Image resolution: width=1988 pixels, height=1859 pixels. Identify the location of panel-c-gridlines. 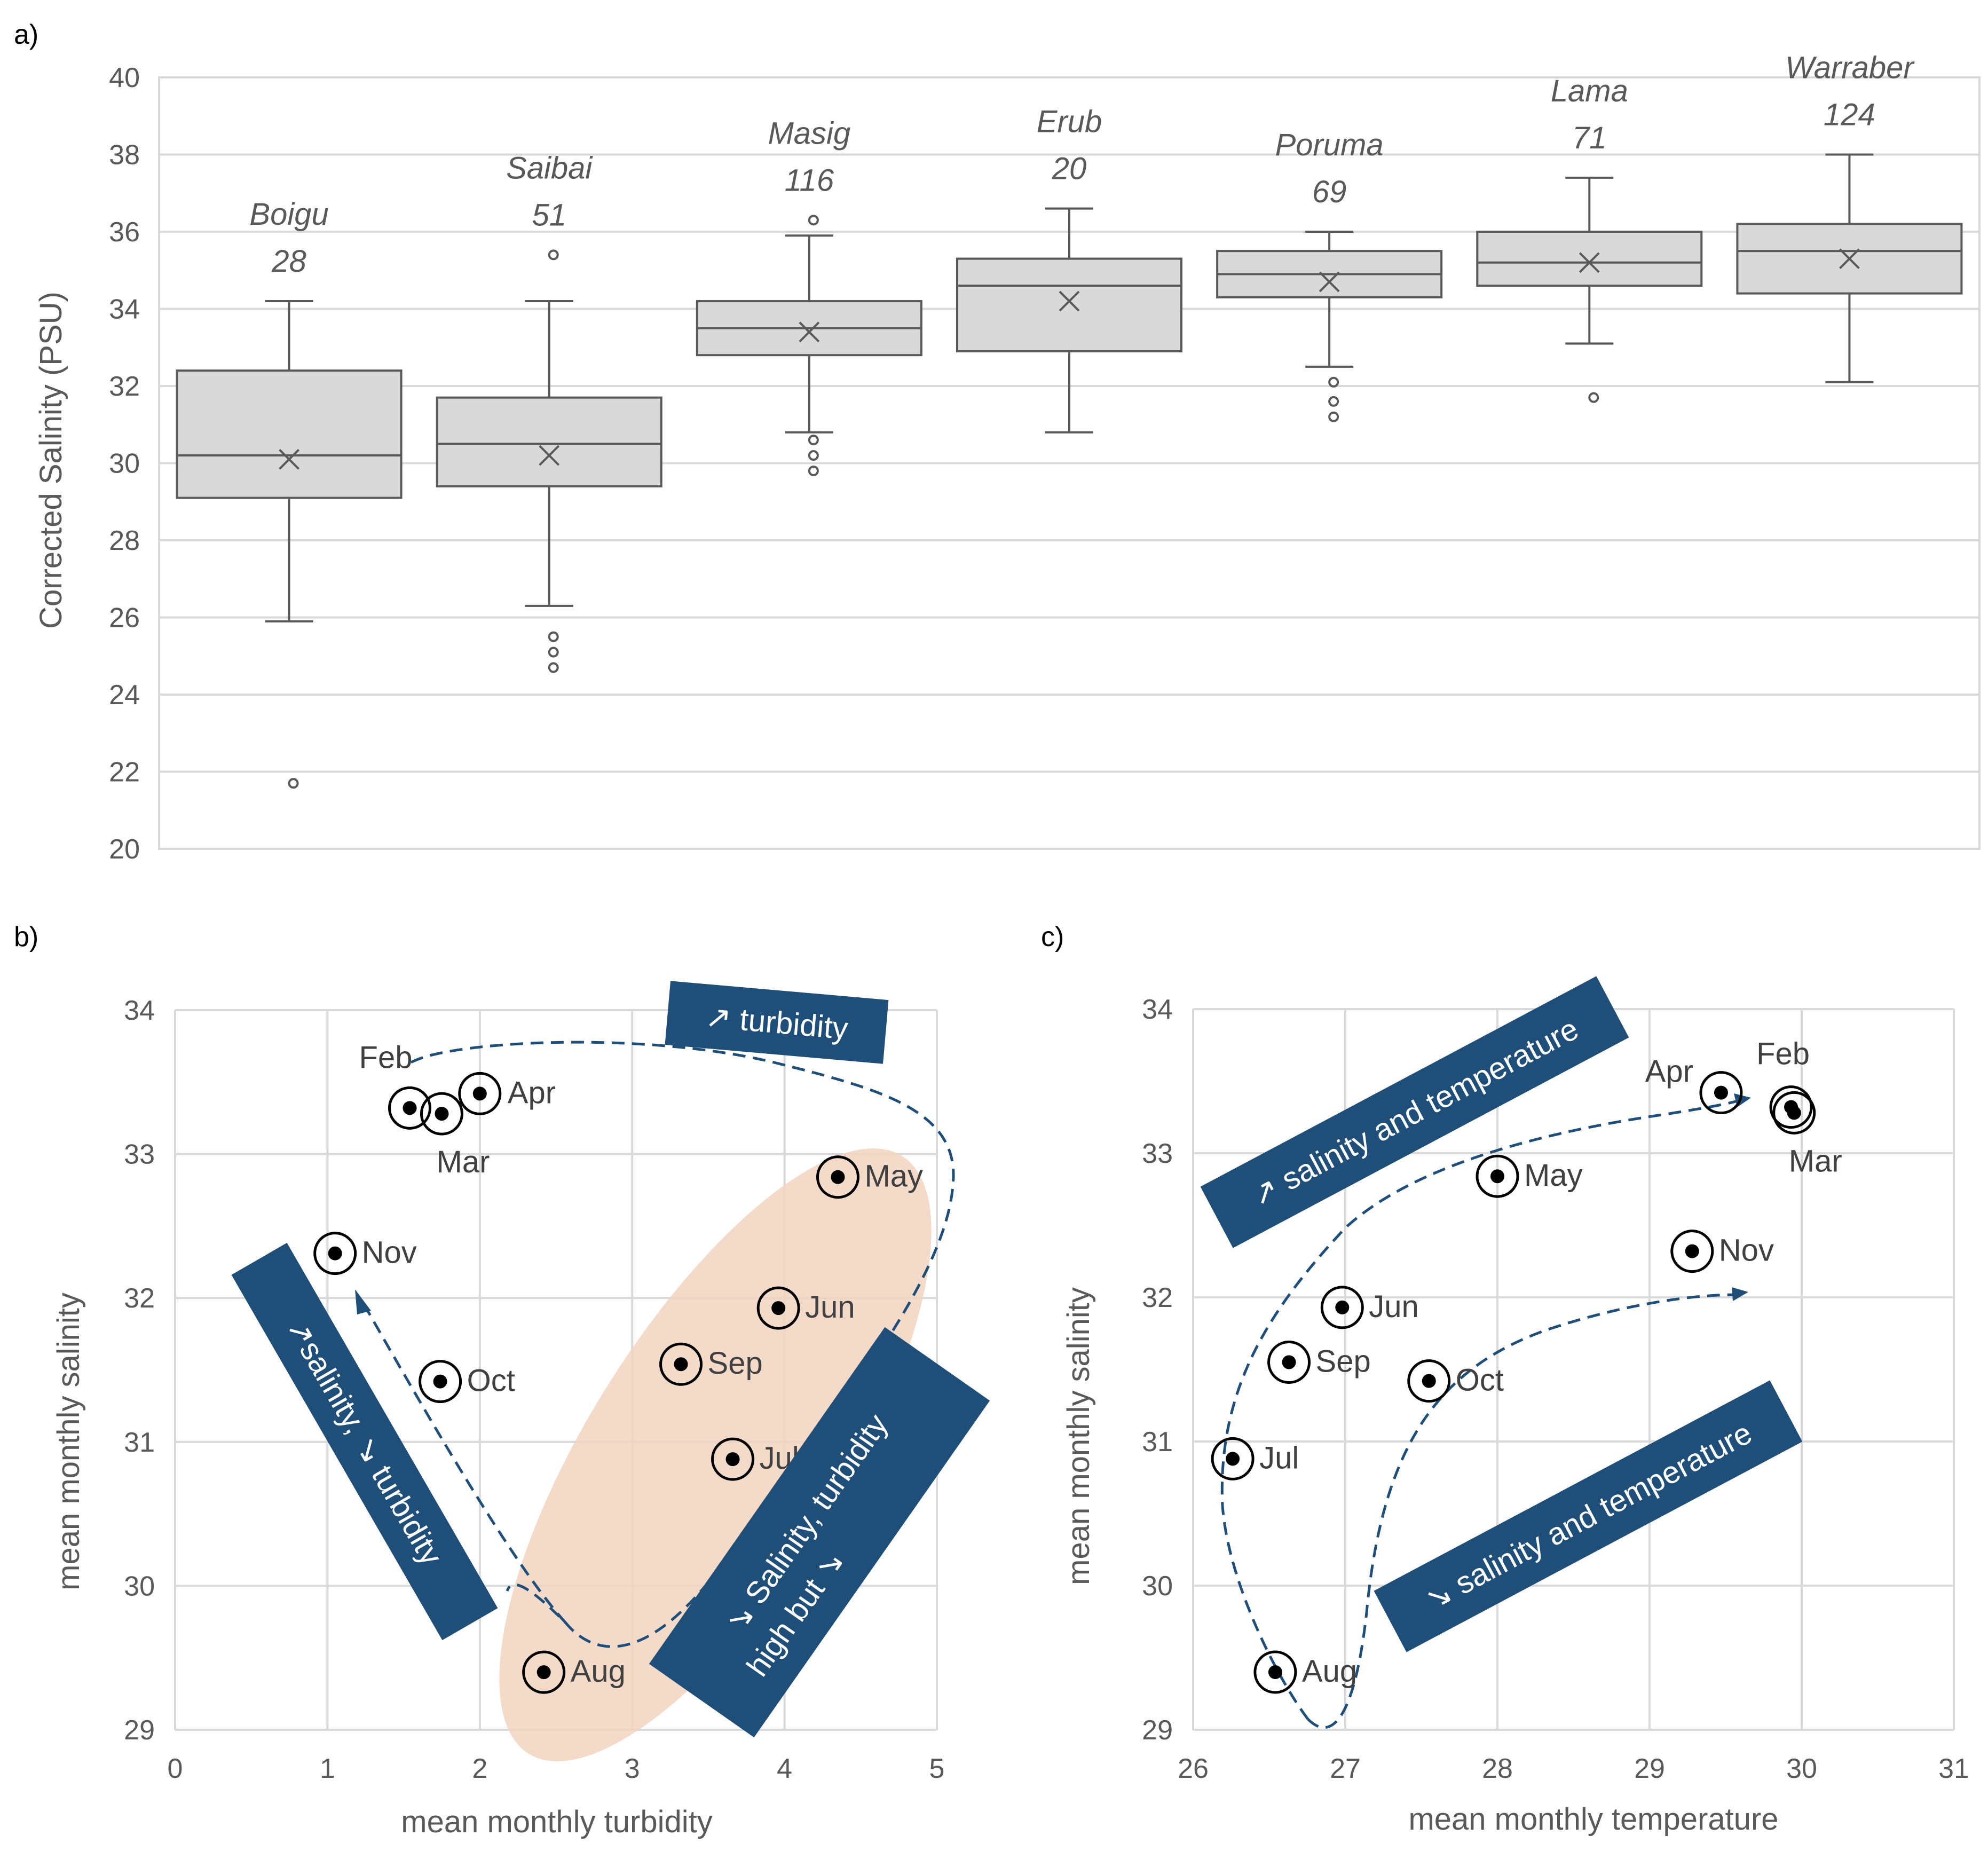
(1574, 1369).